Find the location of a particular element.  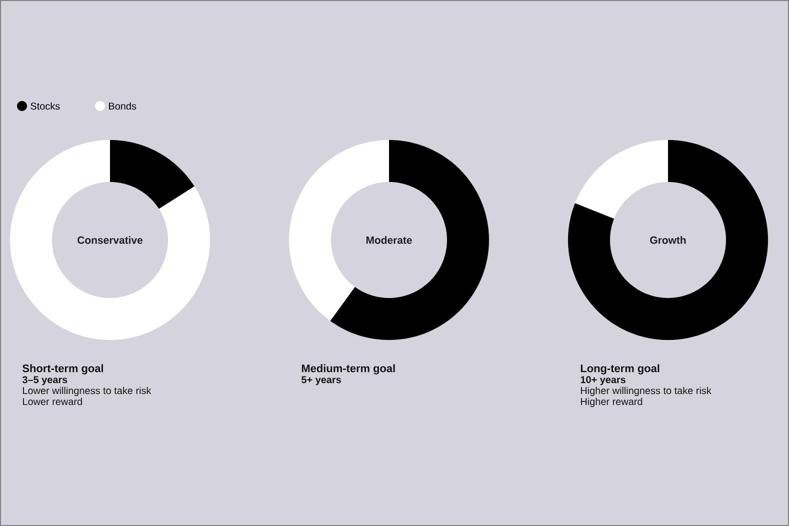

text: Lower willingness to take risk is located at coordinates (87, 391).